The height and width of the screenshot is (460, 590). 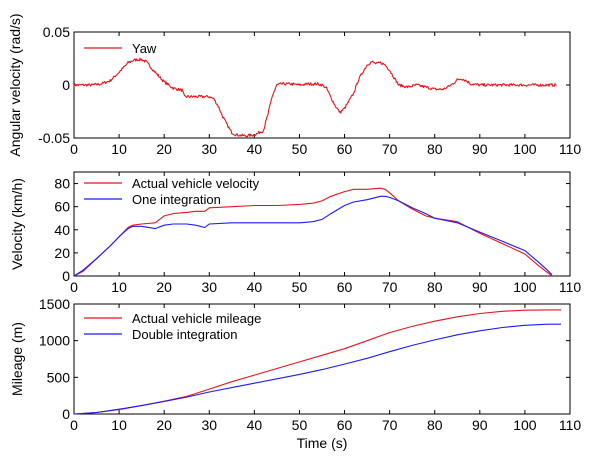 I want to click on y-tick-label: 80, so click(x=62, y=184).